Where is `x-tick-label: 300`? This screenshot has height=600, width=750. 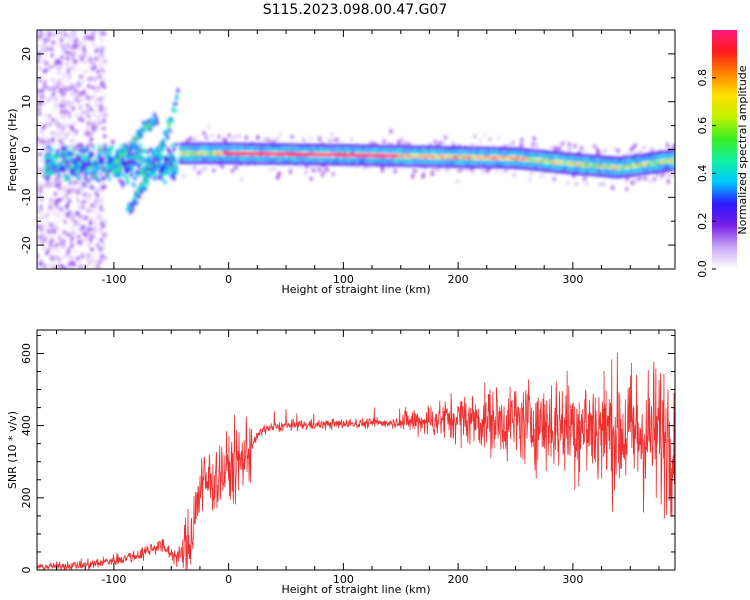
x-tick-label: 300 is located at coordinates (572, 279).